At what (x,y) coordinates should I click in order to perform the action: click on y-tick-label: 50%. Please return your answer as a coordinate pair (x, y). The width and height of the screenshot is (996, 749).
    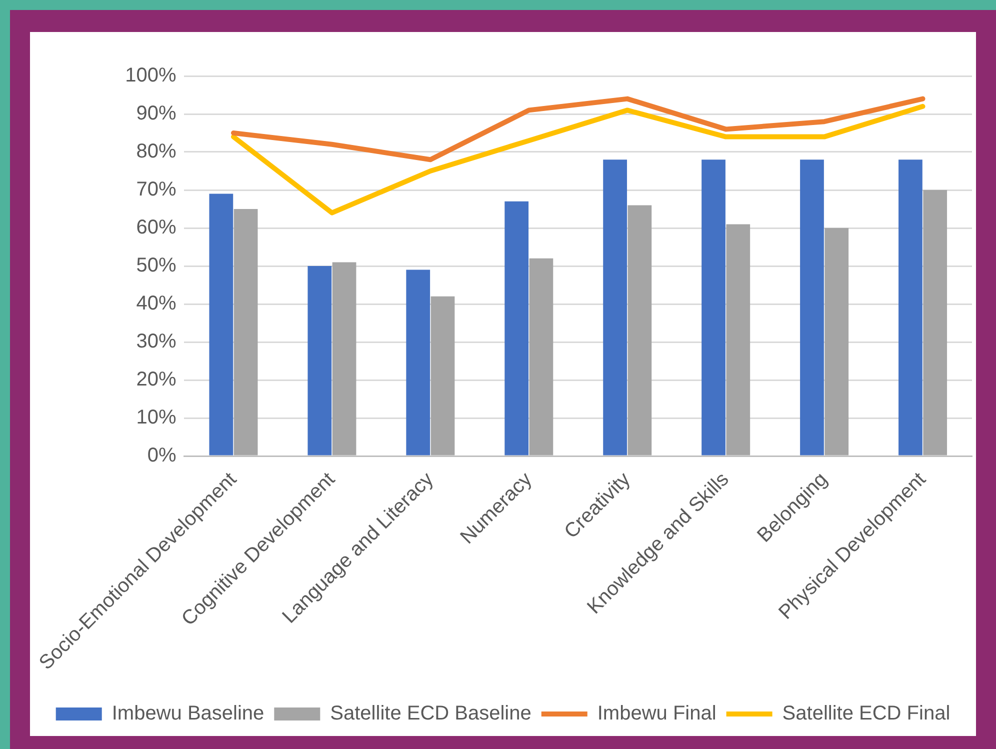
    Looking at the image, I should click on (156, 265).